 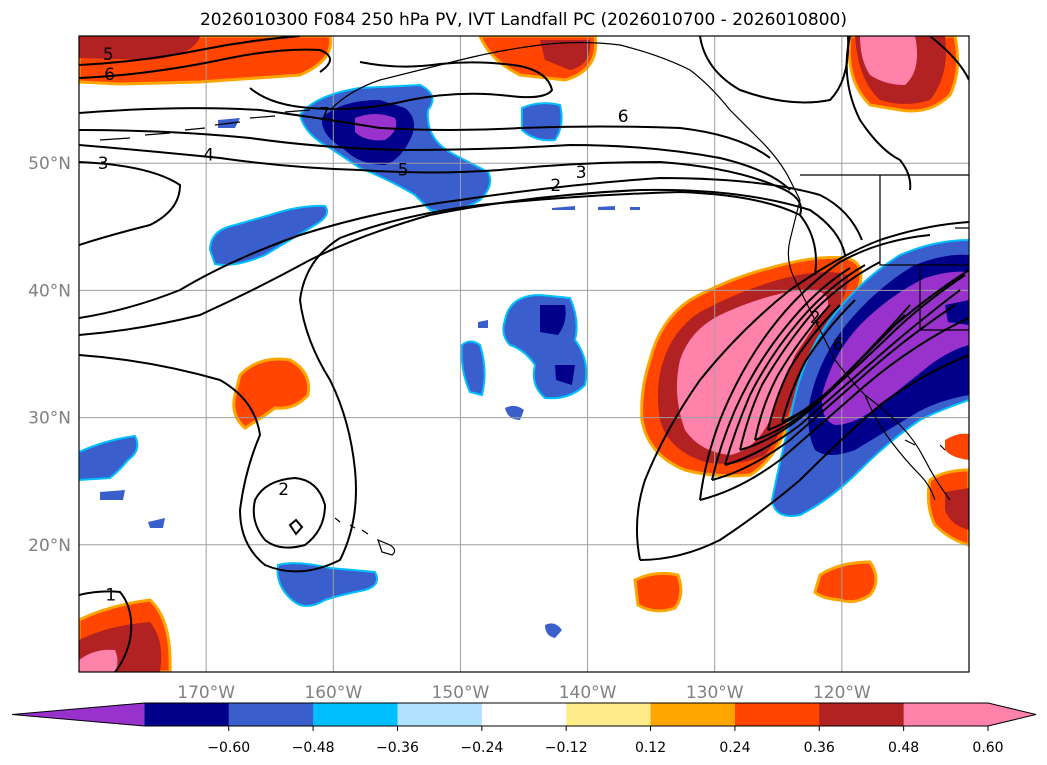 I want to click on contour-label: 7, so click(x=324, y=115).